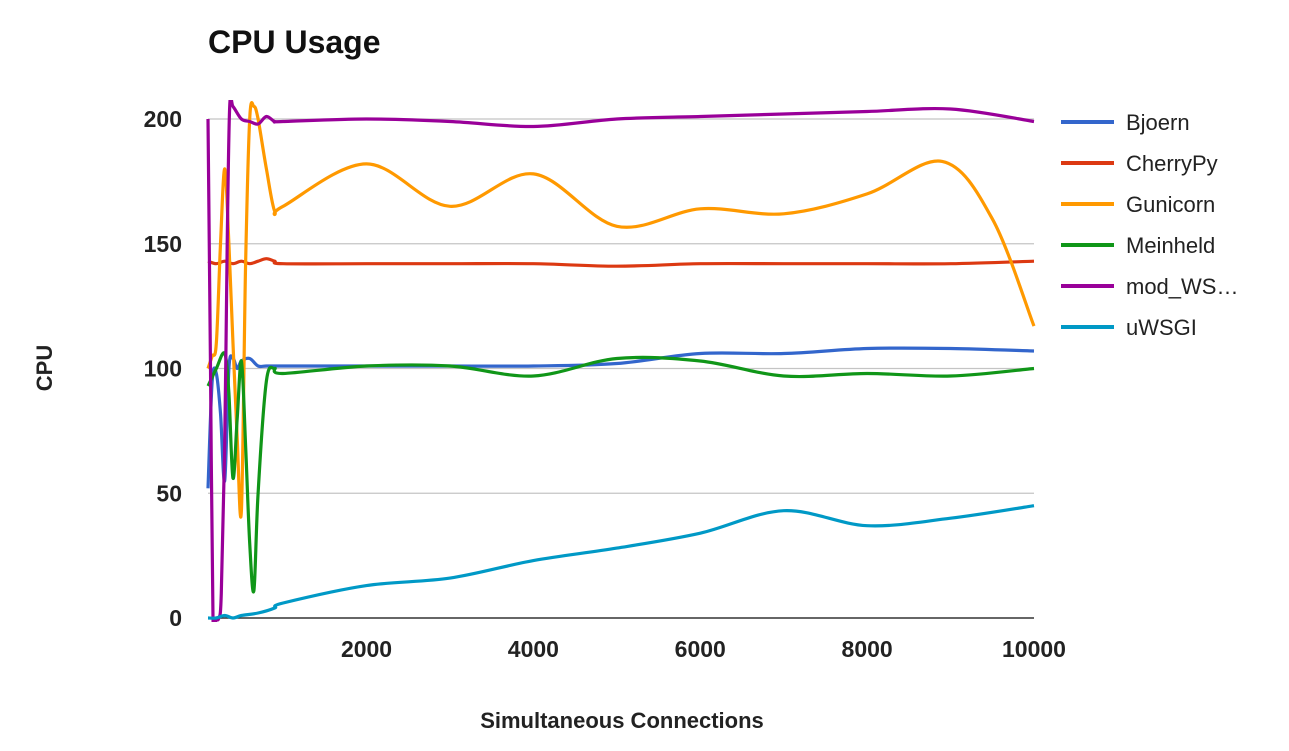  I want to click on y-axis: 0 50 100 150 200, so click(163, 368).